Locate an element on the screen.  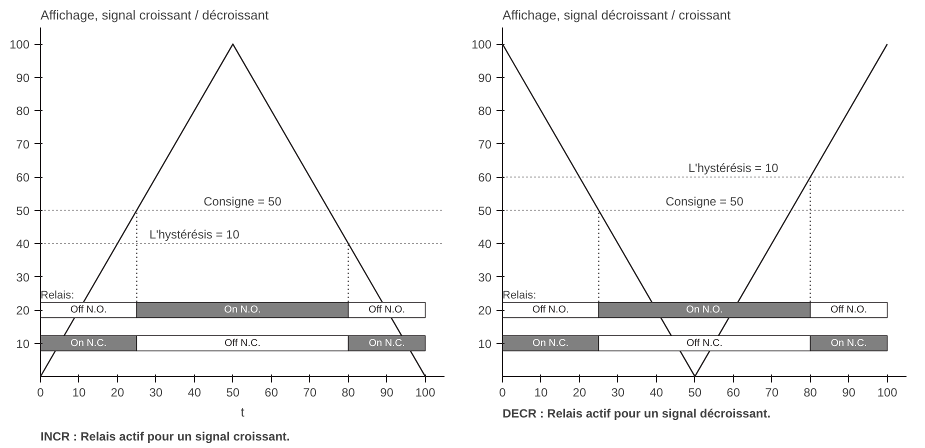
text: INCR : Relais actif pour un signal croissant. is located at coordinates (165, 437).